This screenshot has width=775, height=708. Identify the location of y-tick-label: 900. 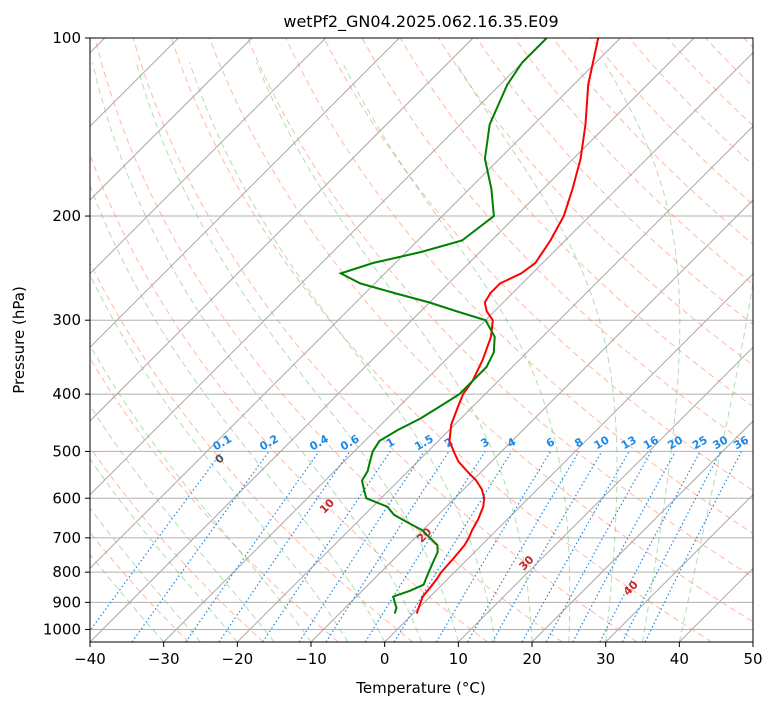
(66, 602).